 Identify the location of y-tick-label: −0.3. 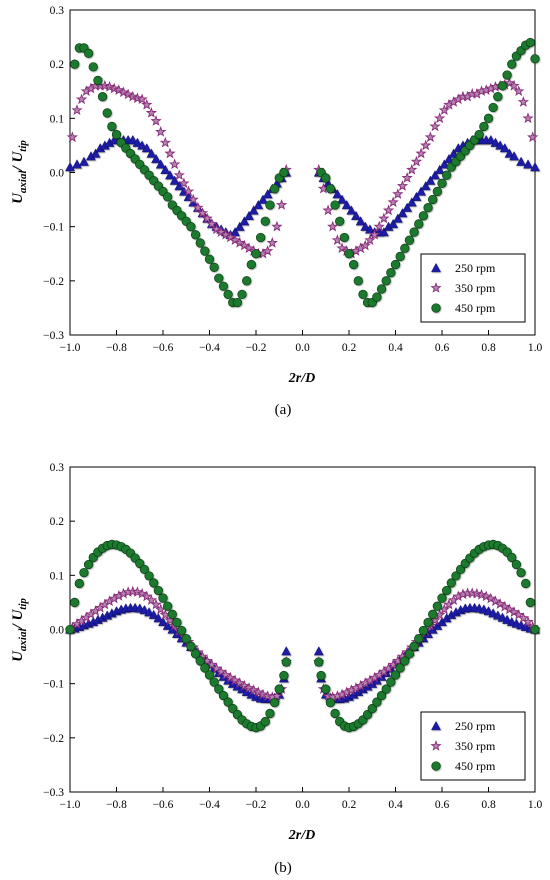
(53, 336).